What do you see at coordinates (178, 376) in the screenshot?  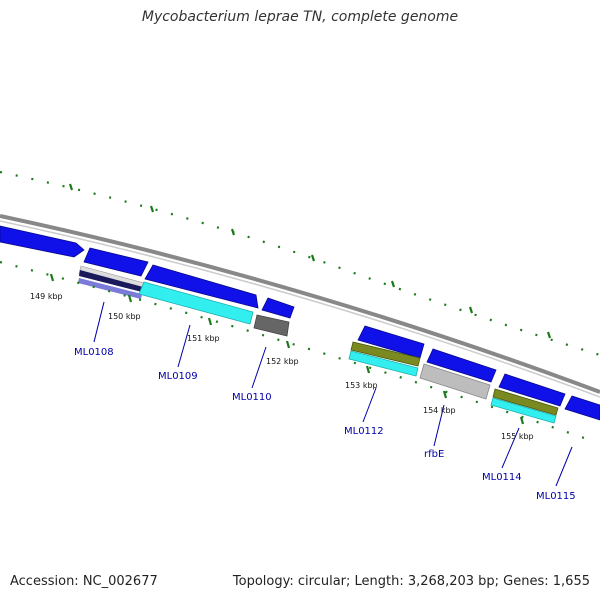 I see `gene-label: ML0109` at bounding box center [178, 376].